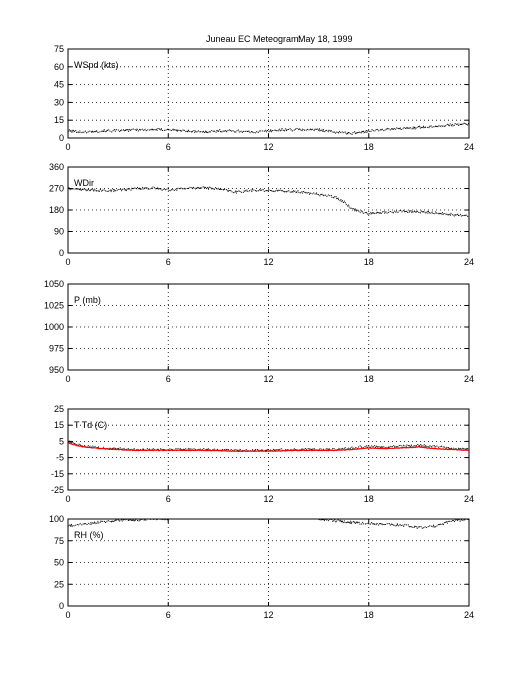 Image resolution: width=520 pixels, height=683 pixels. Describe the element at coordinates (261, 567) in the screenshot. I see `panel-5: 0 6 12 18 24 0 25 50 75 100 RH (%)` at that location.